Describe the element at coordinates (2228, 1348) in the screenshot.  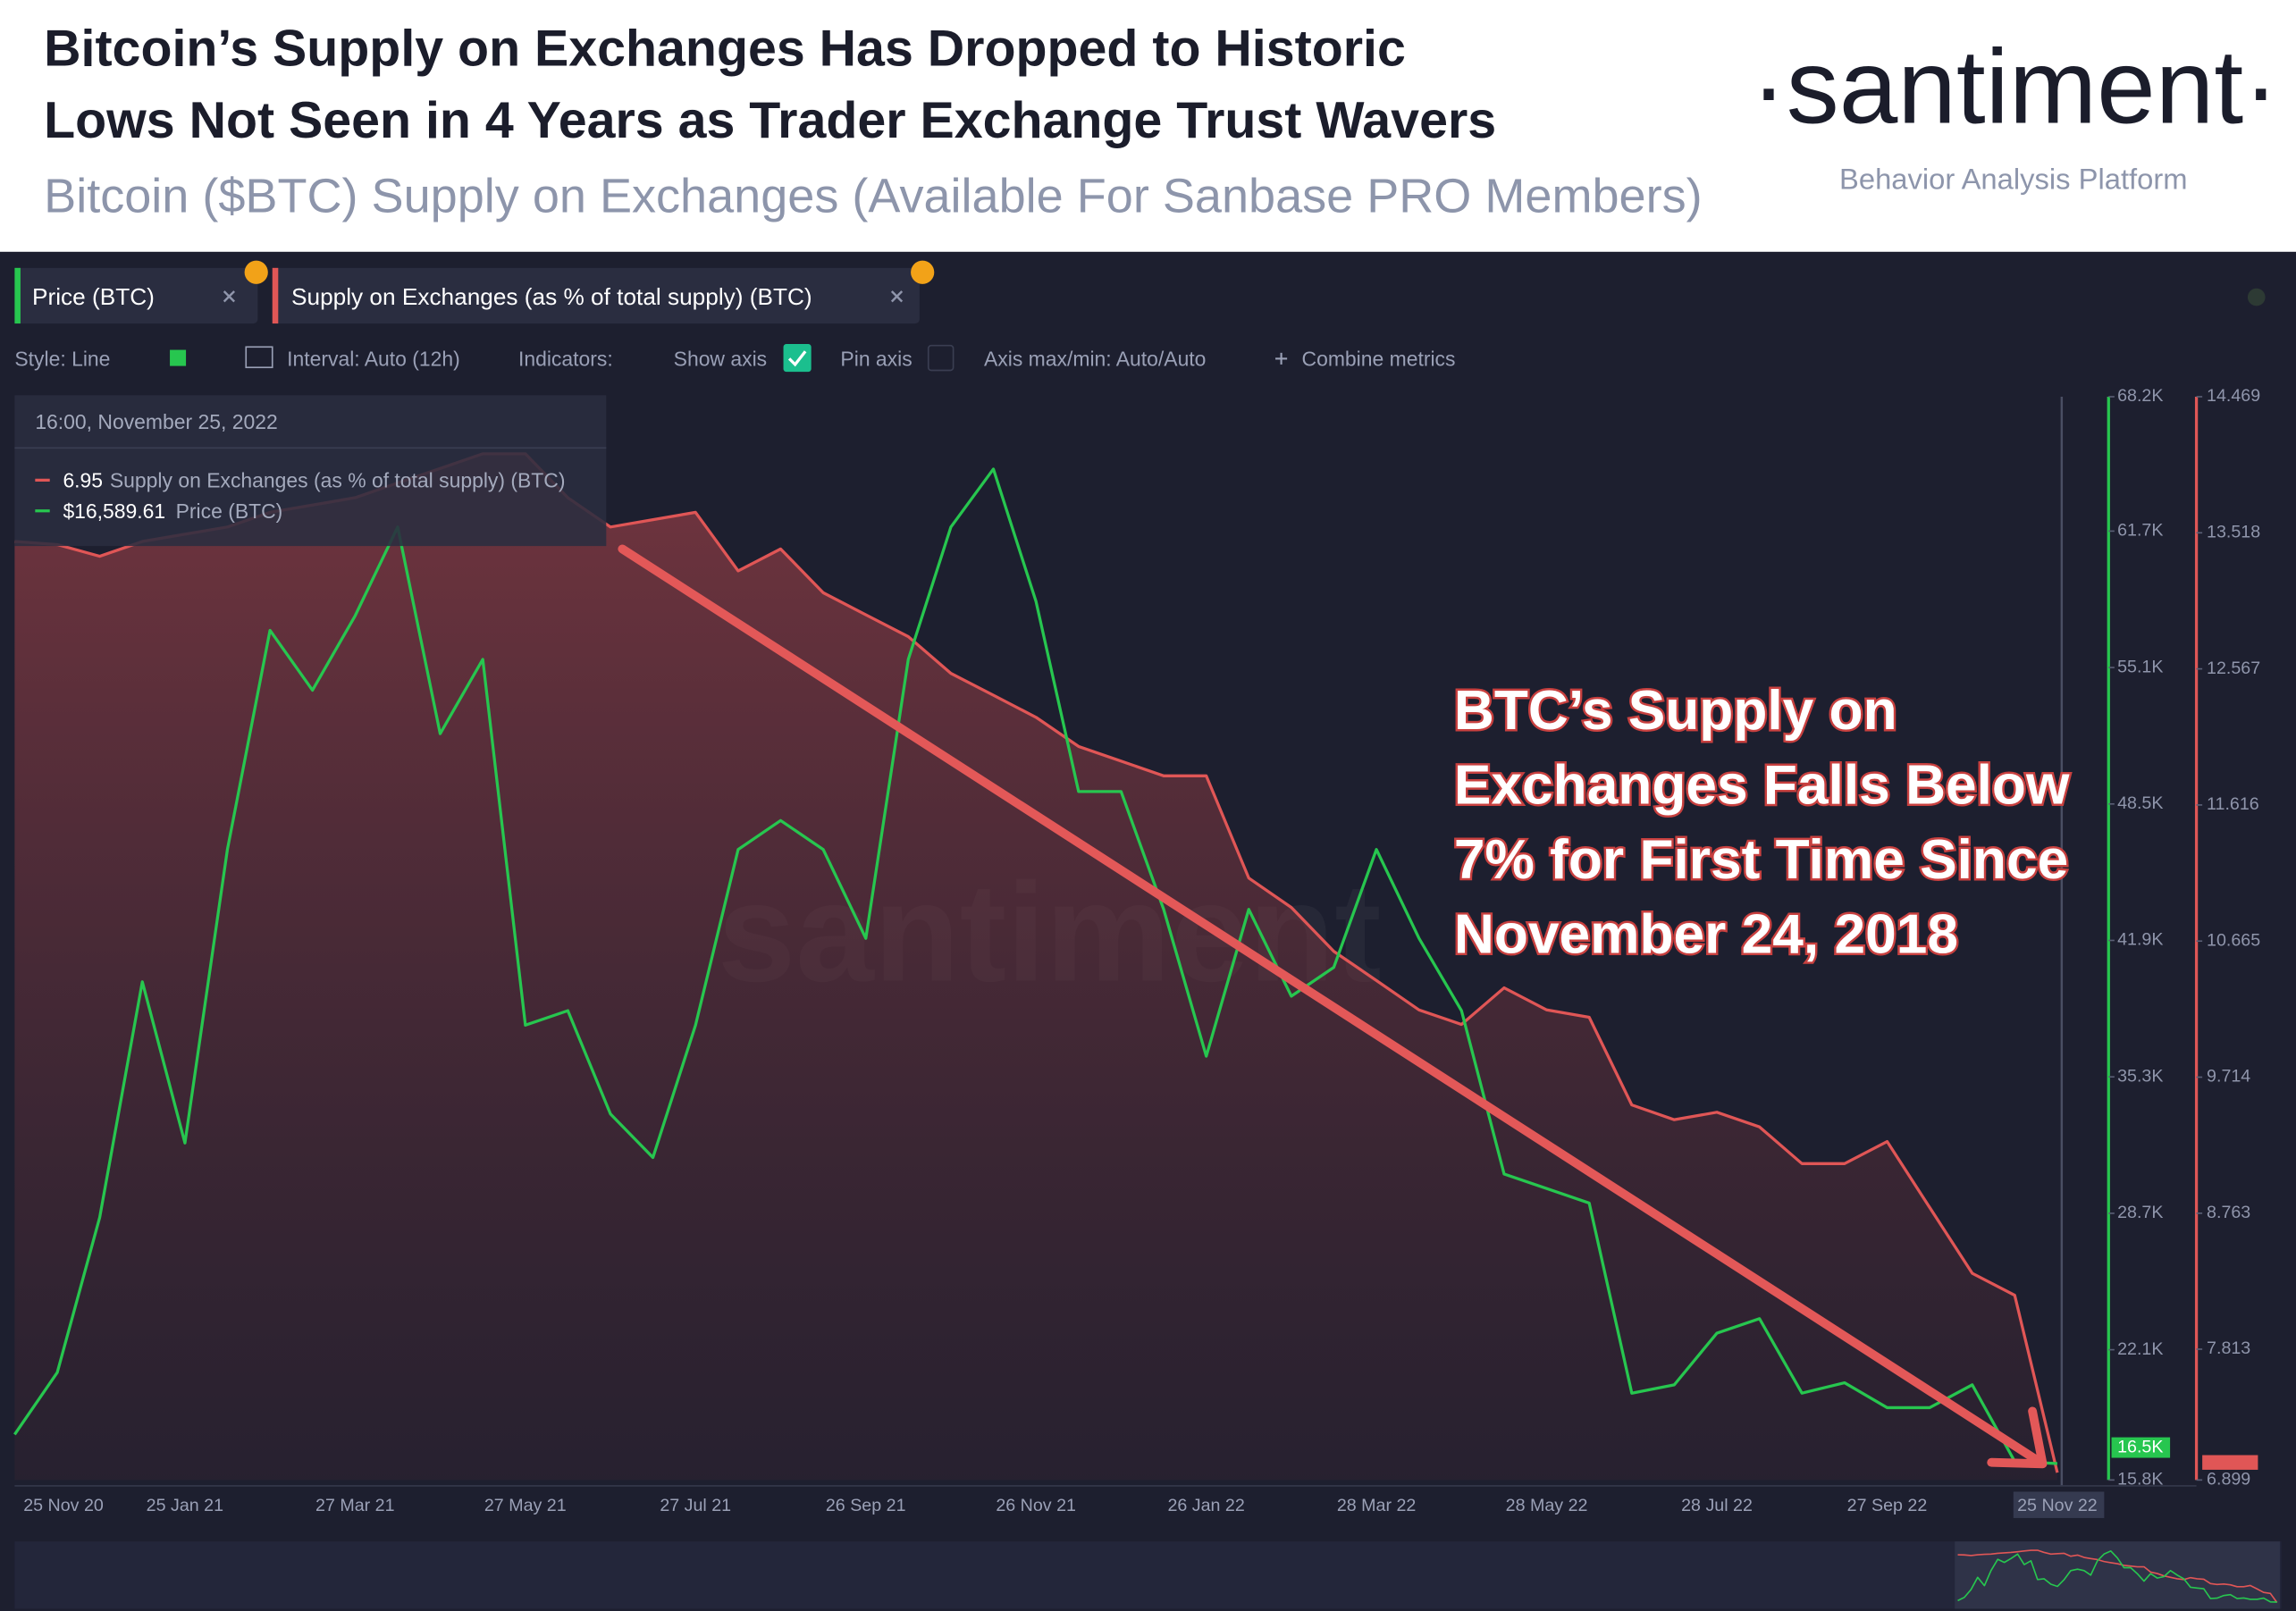
I see `y2-tick-label: 7.813` at that location.